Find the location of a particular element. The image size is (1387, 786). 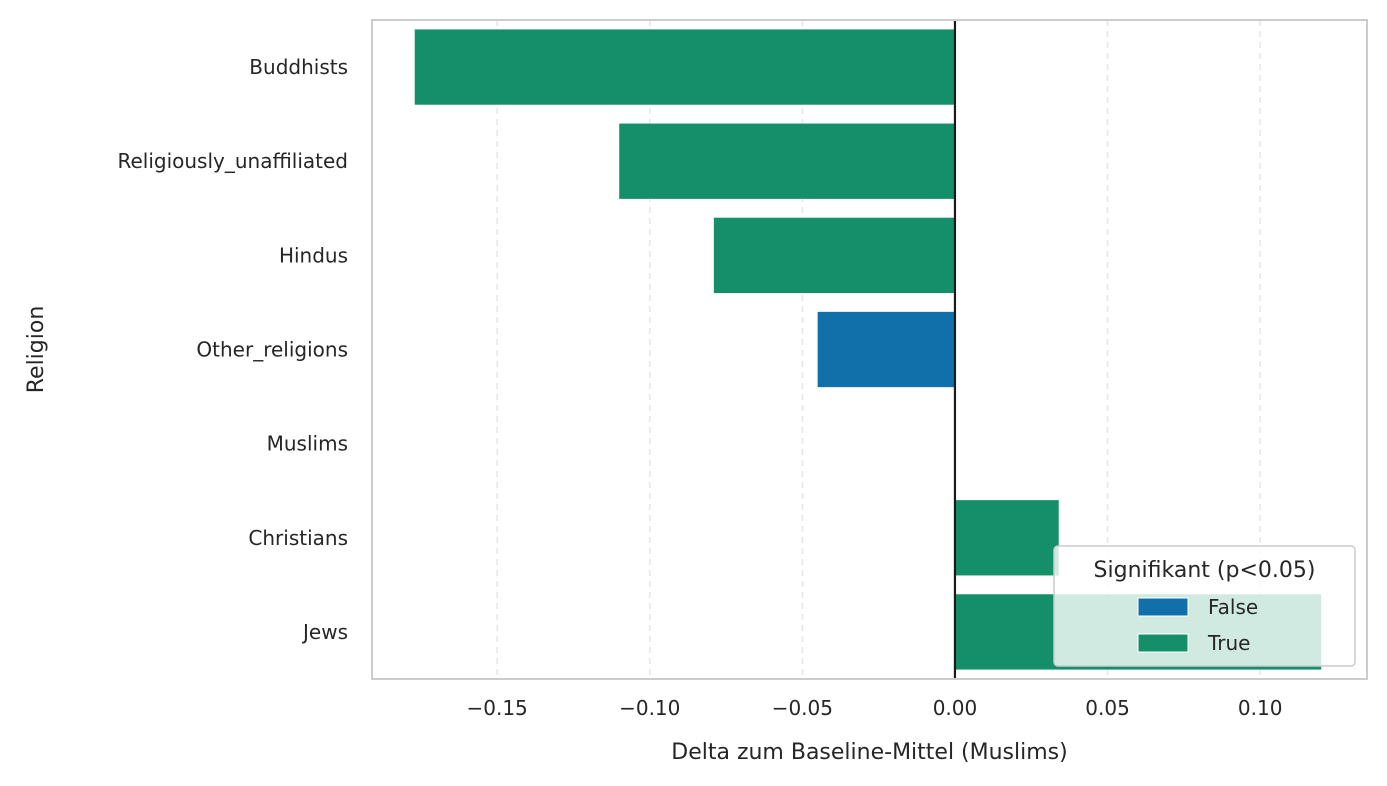

y-tick-label: Buddhists is located at coordinates (298, 67).